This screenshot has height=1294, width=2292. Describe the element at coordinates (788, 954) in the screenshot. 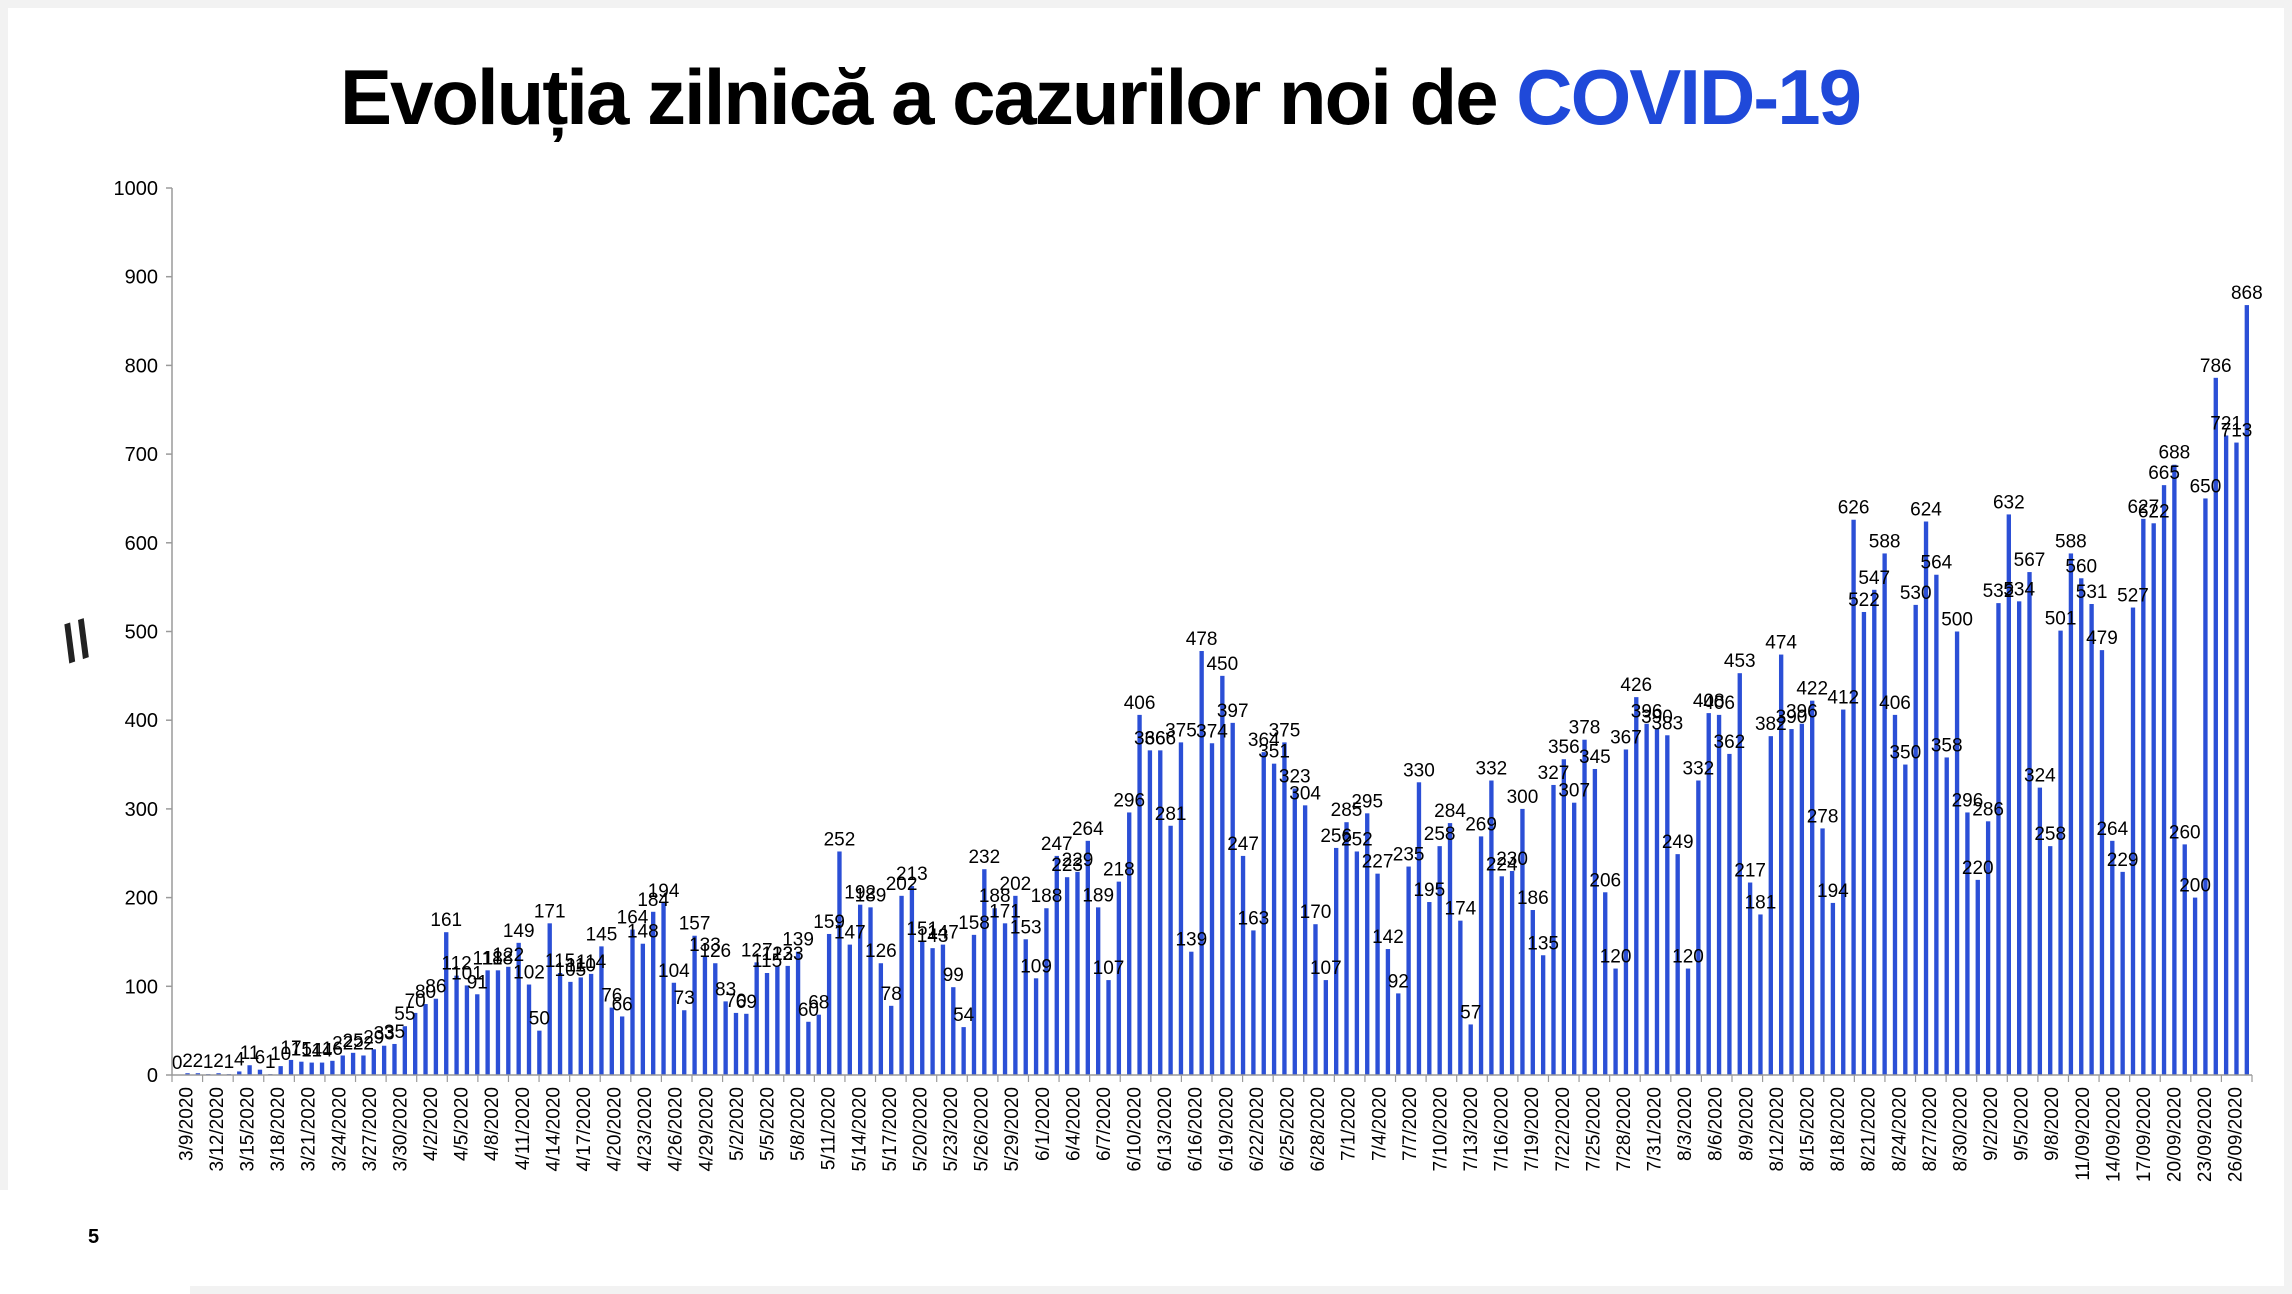

I see `data-label: 123` at that location.